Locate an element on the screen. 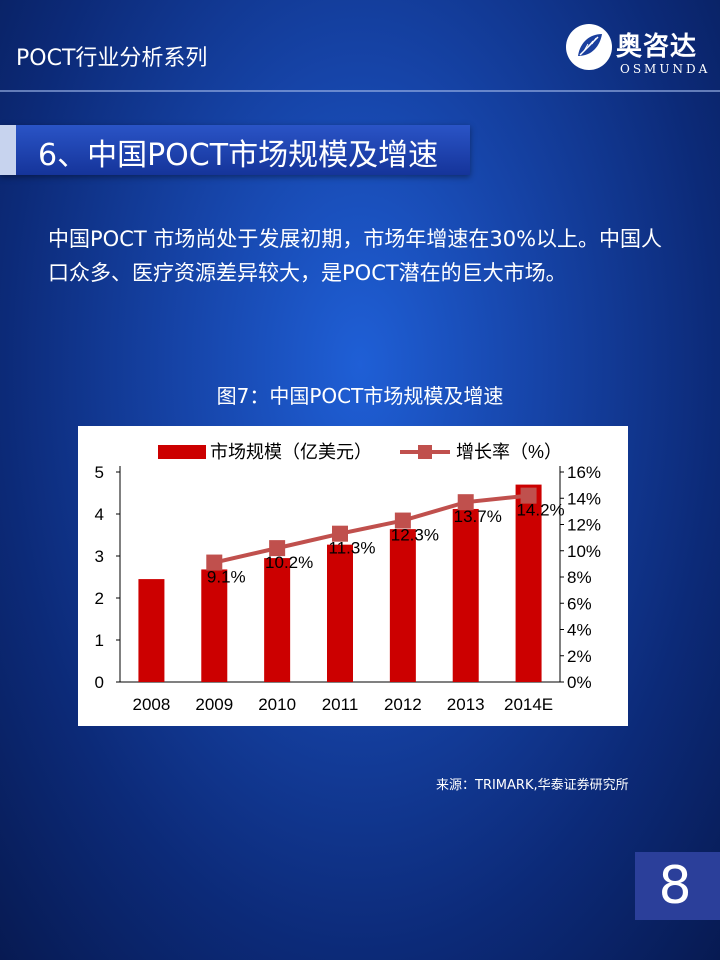 Image resolution: width=720 pixels, height=960 pixels. legend-bar-swatch is located at coordinates (182, 452).